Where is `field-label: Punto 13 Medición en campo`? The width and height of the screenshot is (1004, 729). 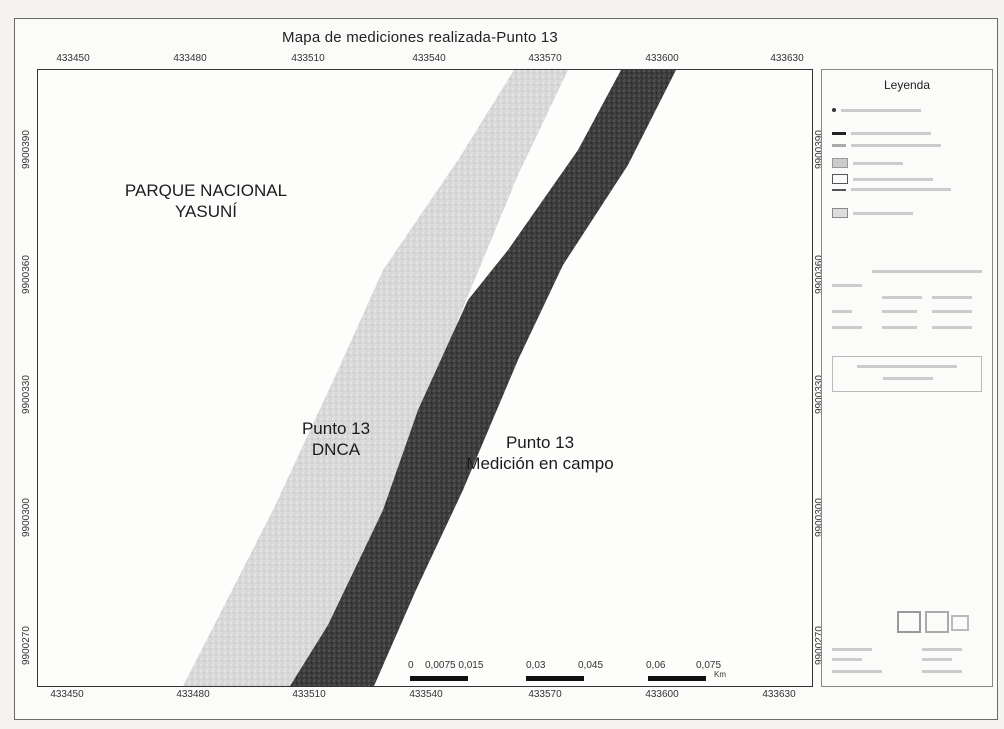
field-label: Punto 13 Medición en campo is located at coordinates (540, 453).